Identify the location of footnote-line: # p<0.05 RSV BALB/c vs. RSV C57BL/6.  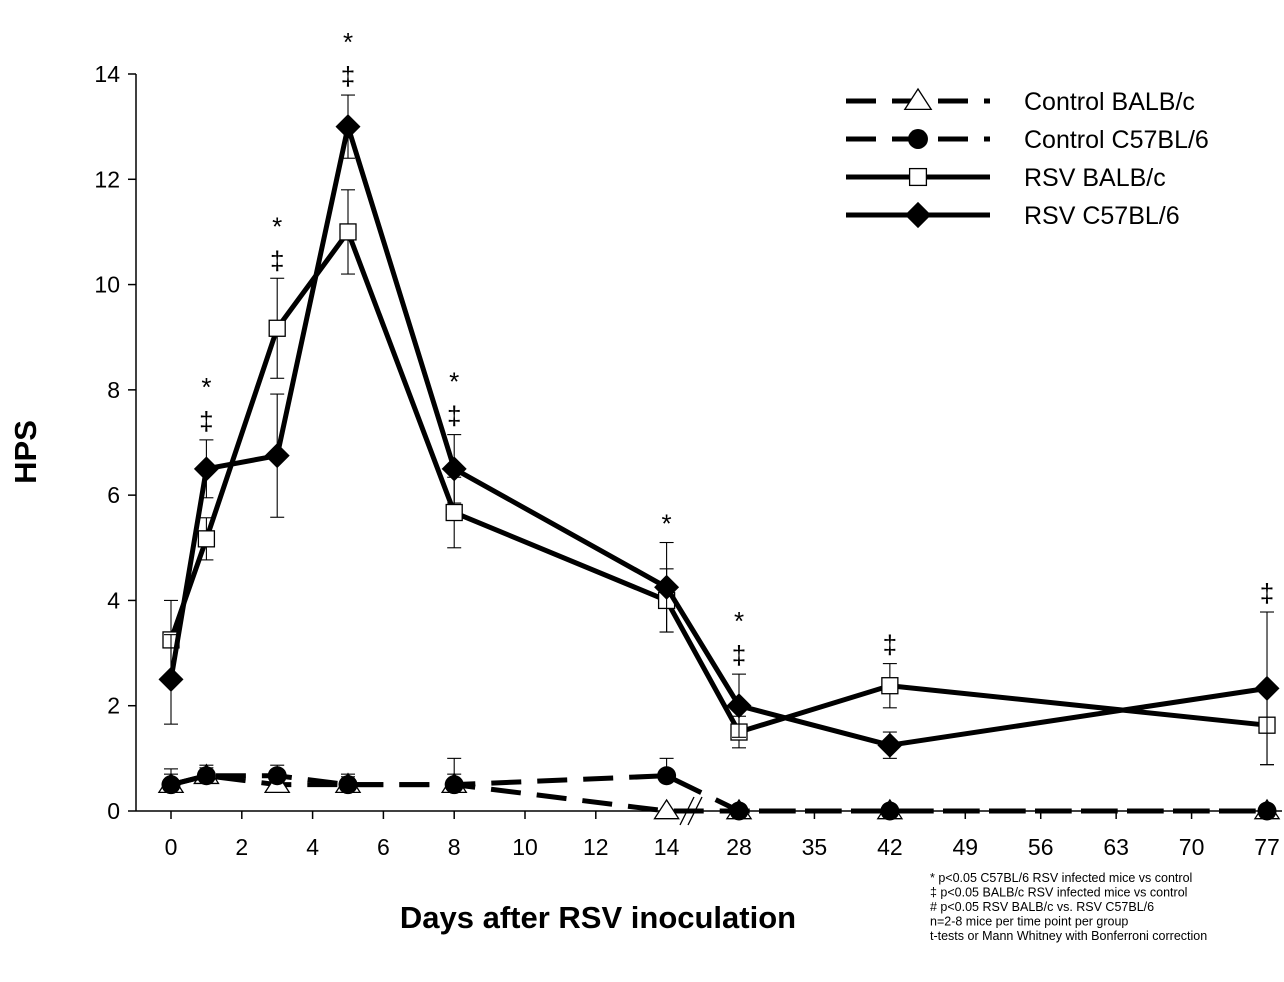
(1042, 907).